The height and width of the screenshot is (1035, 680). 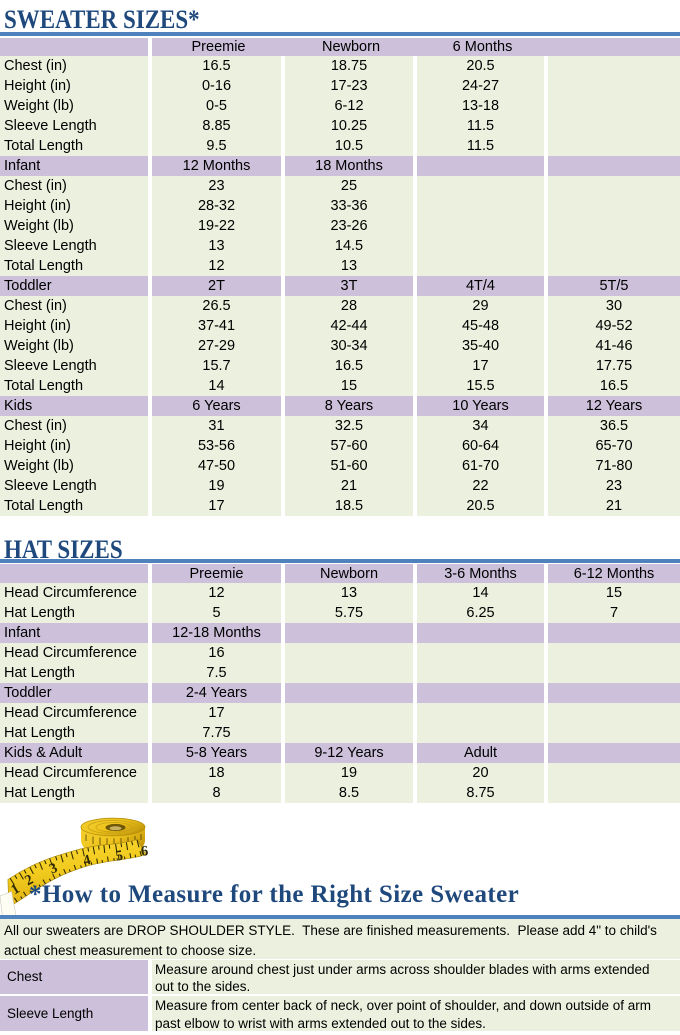 I want to click on svg-text: 6, so click(x=144, y=851).